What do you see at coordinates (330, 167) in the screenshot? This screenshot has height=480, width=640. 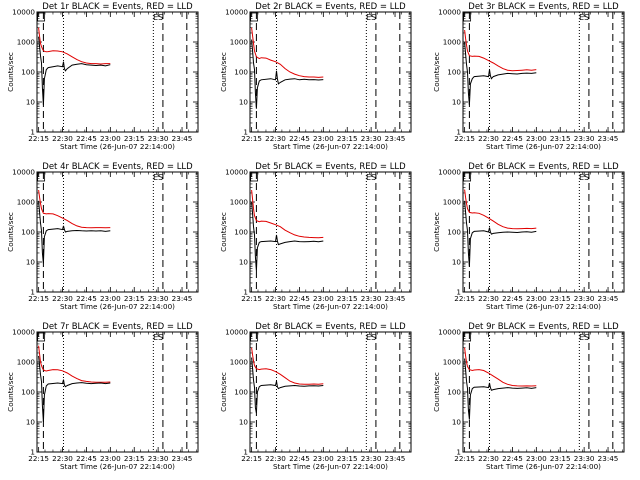 I see `plot-title: Det 5r BLACK = Events, RED = LLD` at bounding box center [330, 167].